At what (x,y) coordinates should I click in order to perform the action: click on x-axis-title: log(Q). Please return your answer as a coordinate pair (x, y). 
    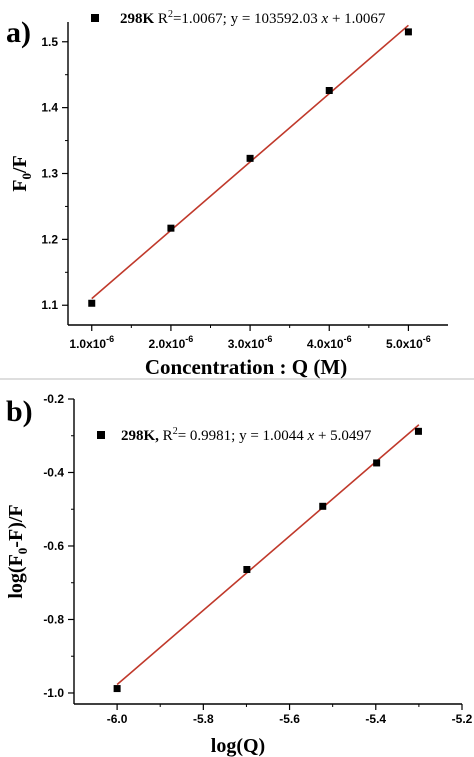
    Looking at the image, I should click on (238, 746).